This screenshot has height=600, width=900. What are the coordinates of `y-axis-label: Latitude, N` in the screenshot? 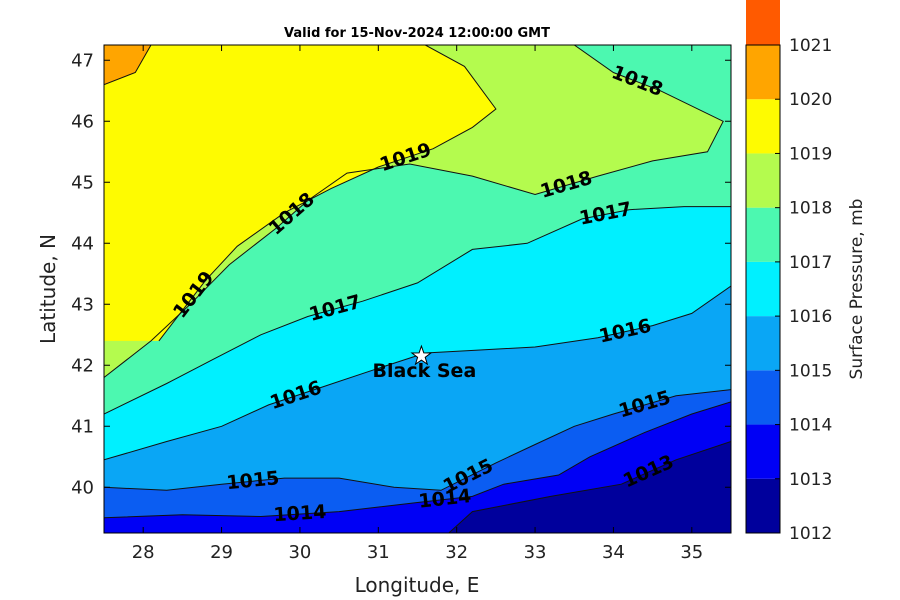 It's located at (48, 289).